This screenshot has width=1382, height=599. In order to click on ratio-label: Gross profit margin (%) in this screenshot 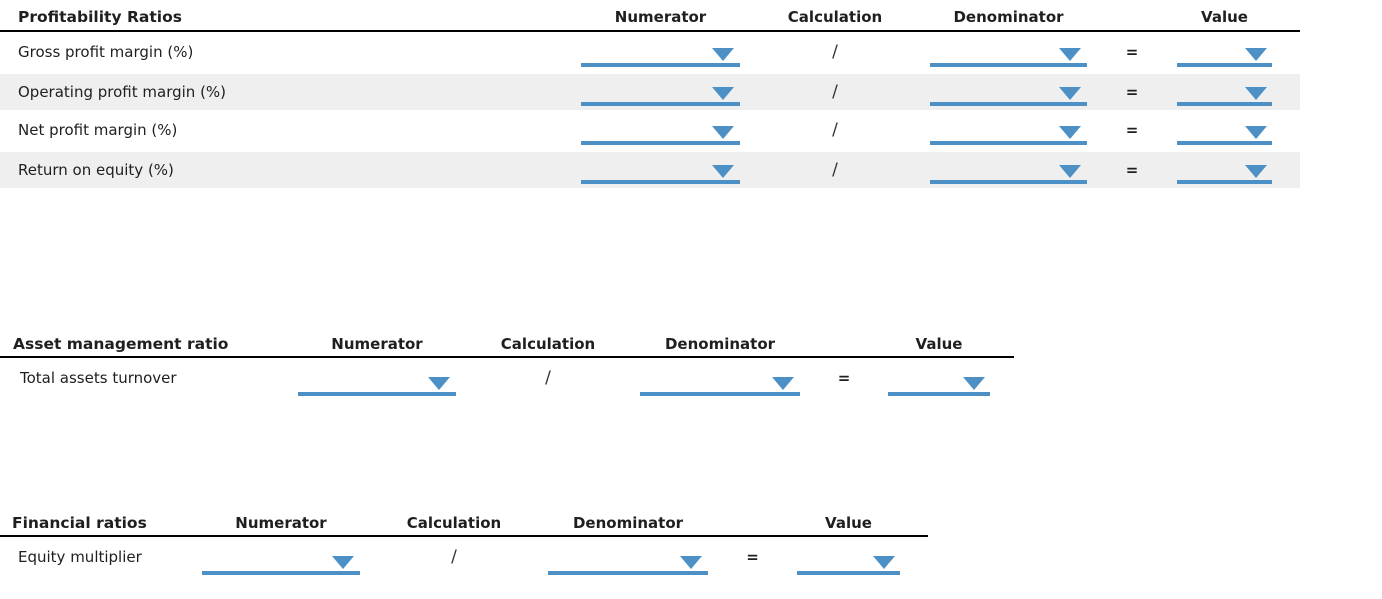, I will do `click(106, 51)`.